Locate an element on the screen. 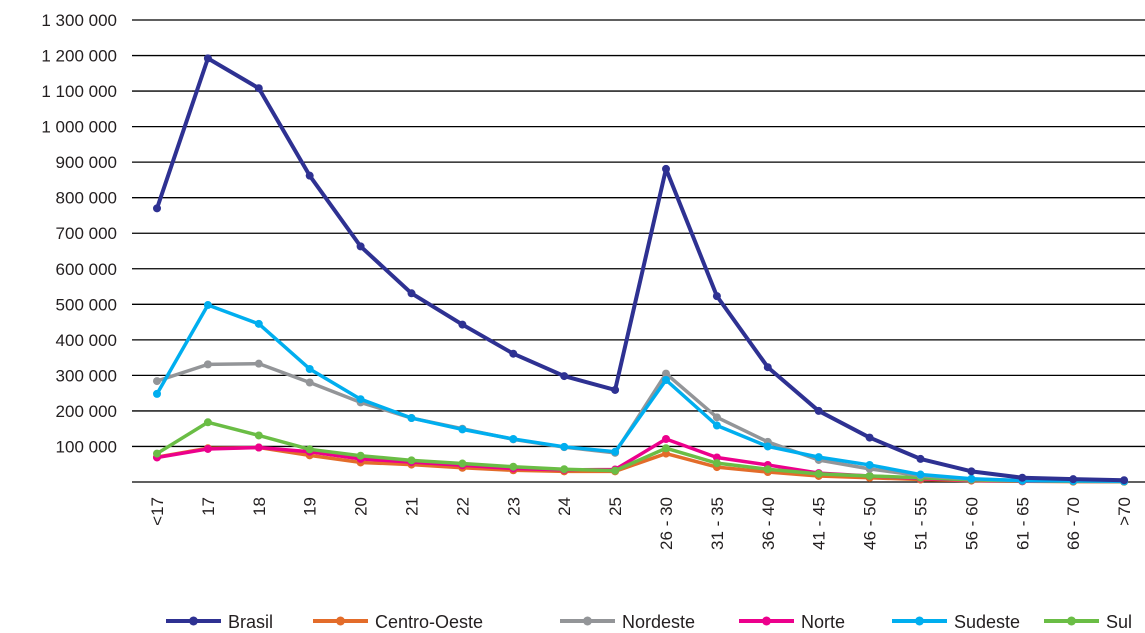  legend-label: Centro-Oeste is located at coordinates (429, 622).